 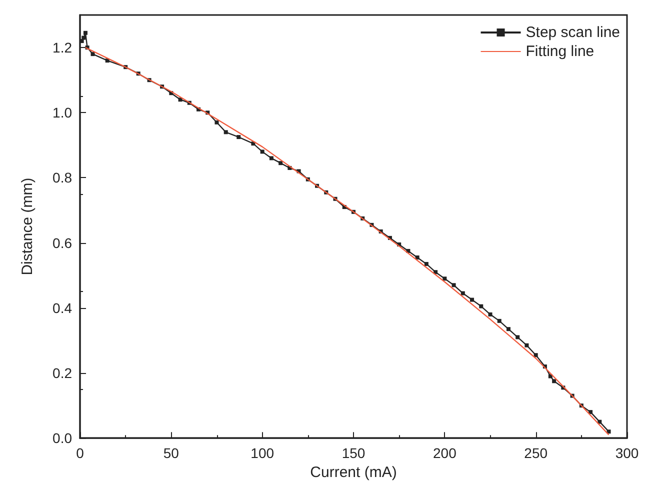 What do you see at coordinates (627, 453) in the screenshot?
I see `x-tick-label: 300` at bounding box center [627, 453].